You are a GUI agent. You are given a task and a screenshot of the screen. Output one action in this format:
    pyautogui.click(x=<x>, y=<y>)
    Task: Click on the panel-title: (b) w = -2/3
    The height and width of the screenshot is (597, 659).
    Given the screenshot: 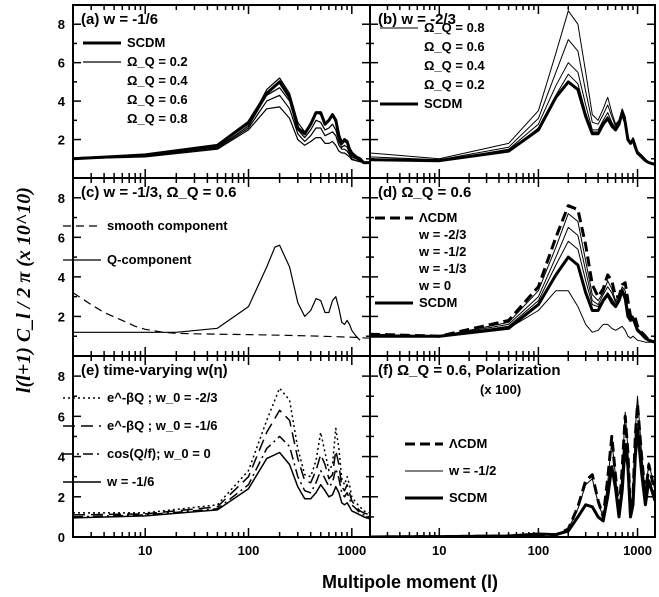 What is the action you would take?
    pyautogui.click(x=417, y=19)
    